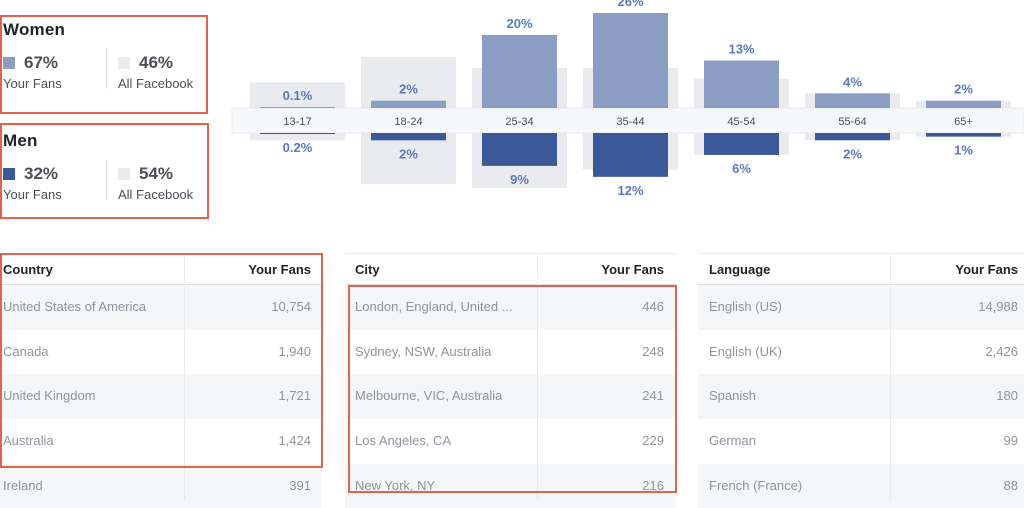  What do you see at coordinates (852, 81) in the screenshot?
I see `women-data-label: 4%` at bounding box center [852, 81].